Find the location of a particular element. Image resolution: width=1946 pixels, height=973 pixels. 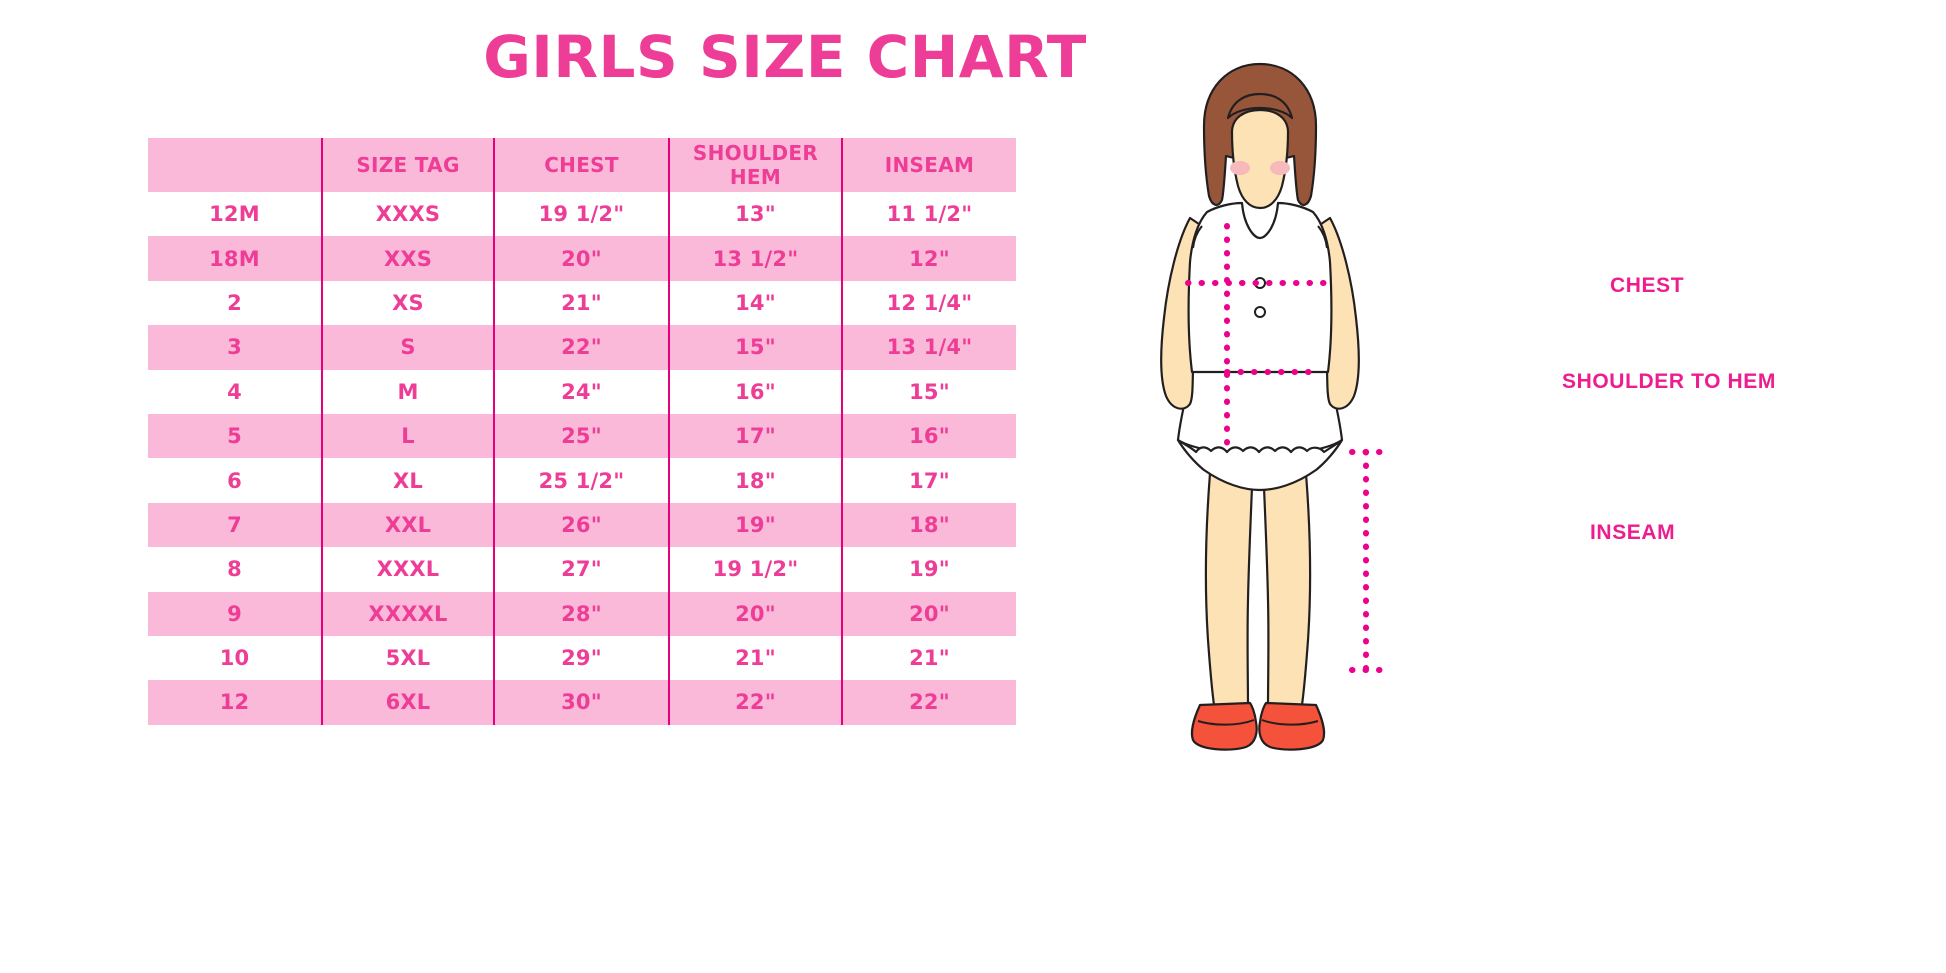

cell-size-tag: XXXXL is located at coordinates (407, 613).